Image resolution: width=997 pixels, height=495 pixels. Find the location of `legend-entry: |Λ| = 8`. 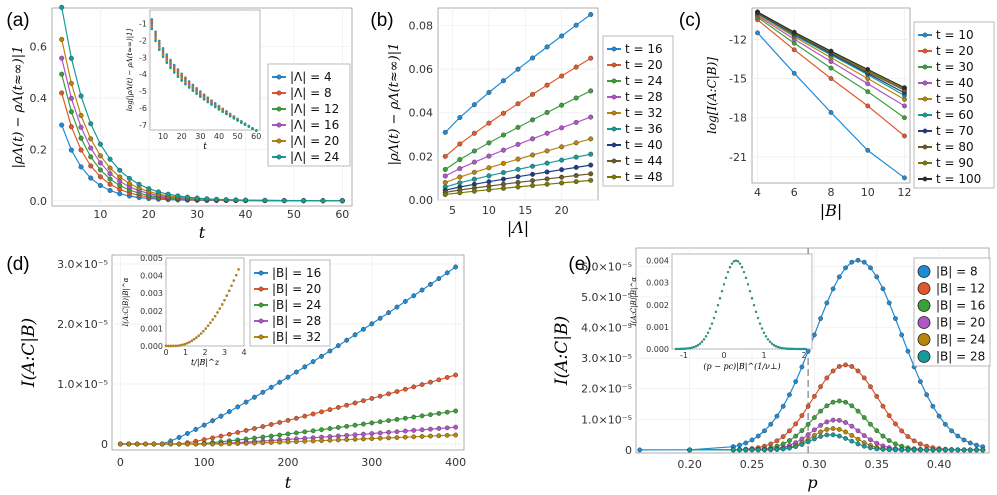

legend-entry: |Λ| = 8 is located at coordinates (311, 93).